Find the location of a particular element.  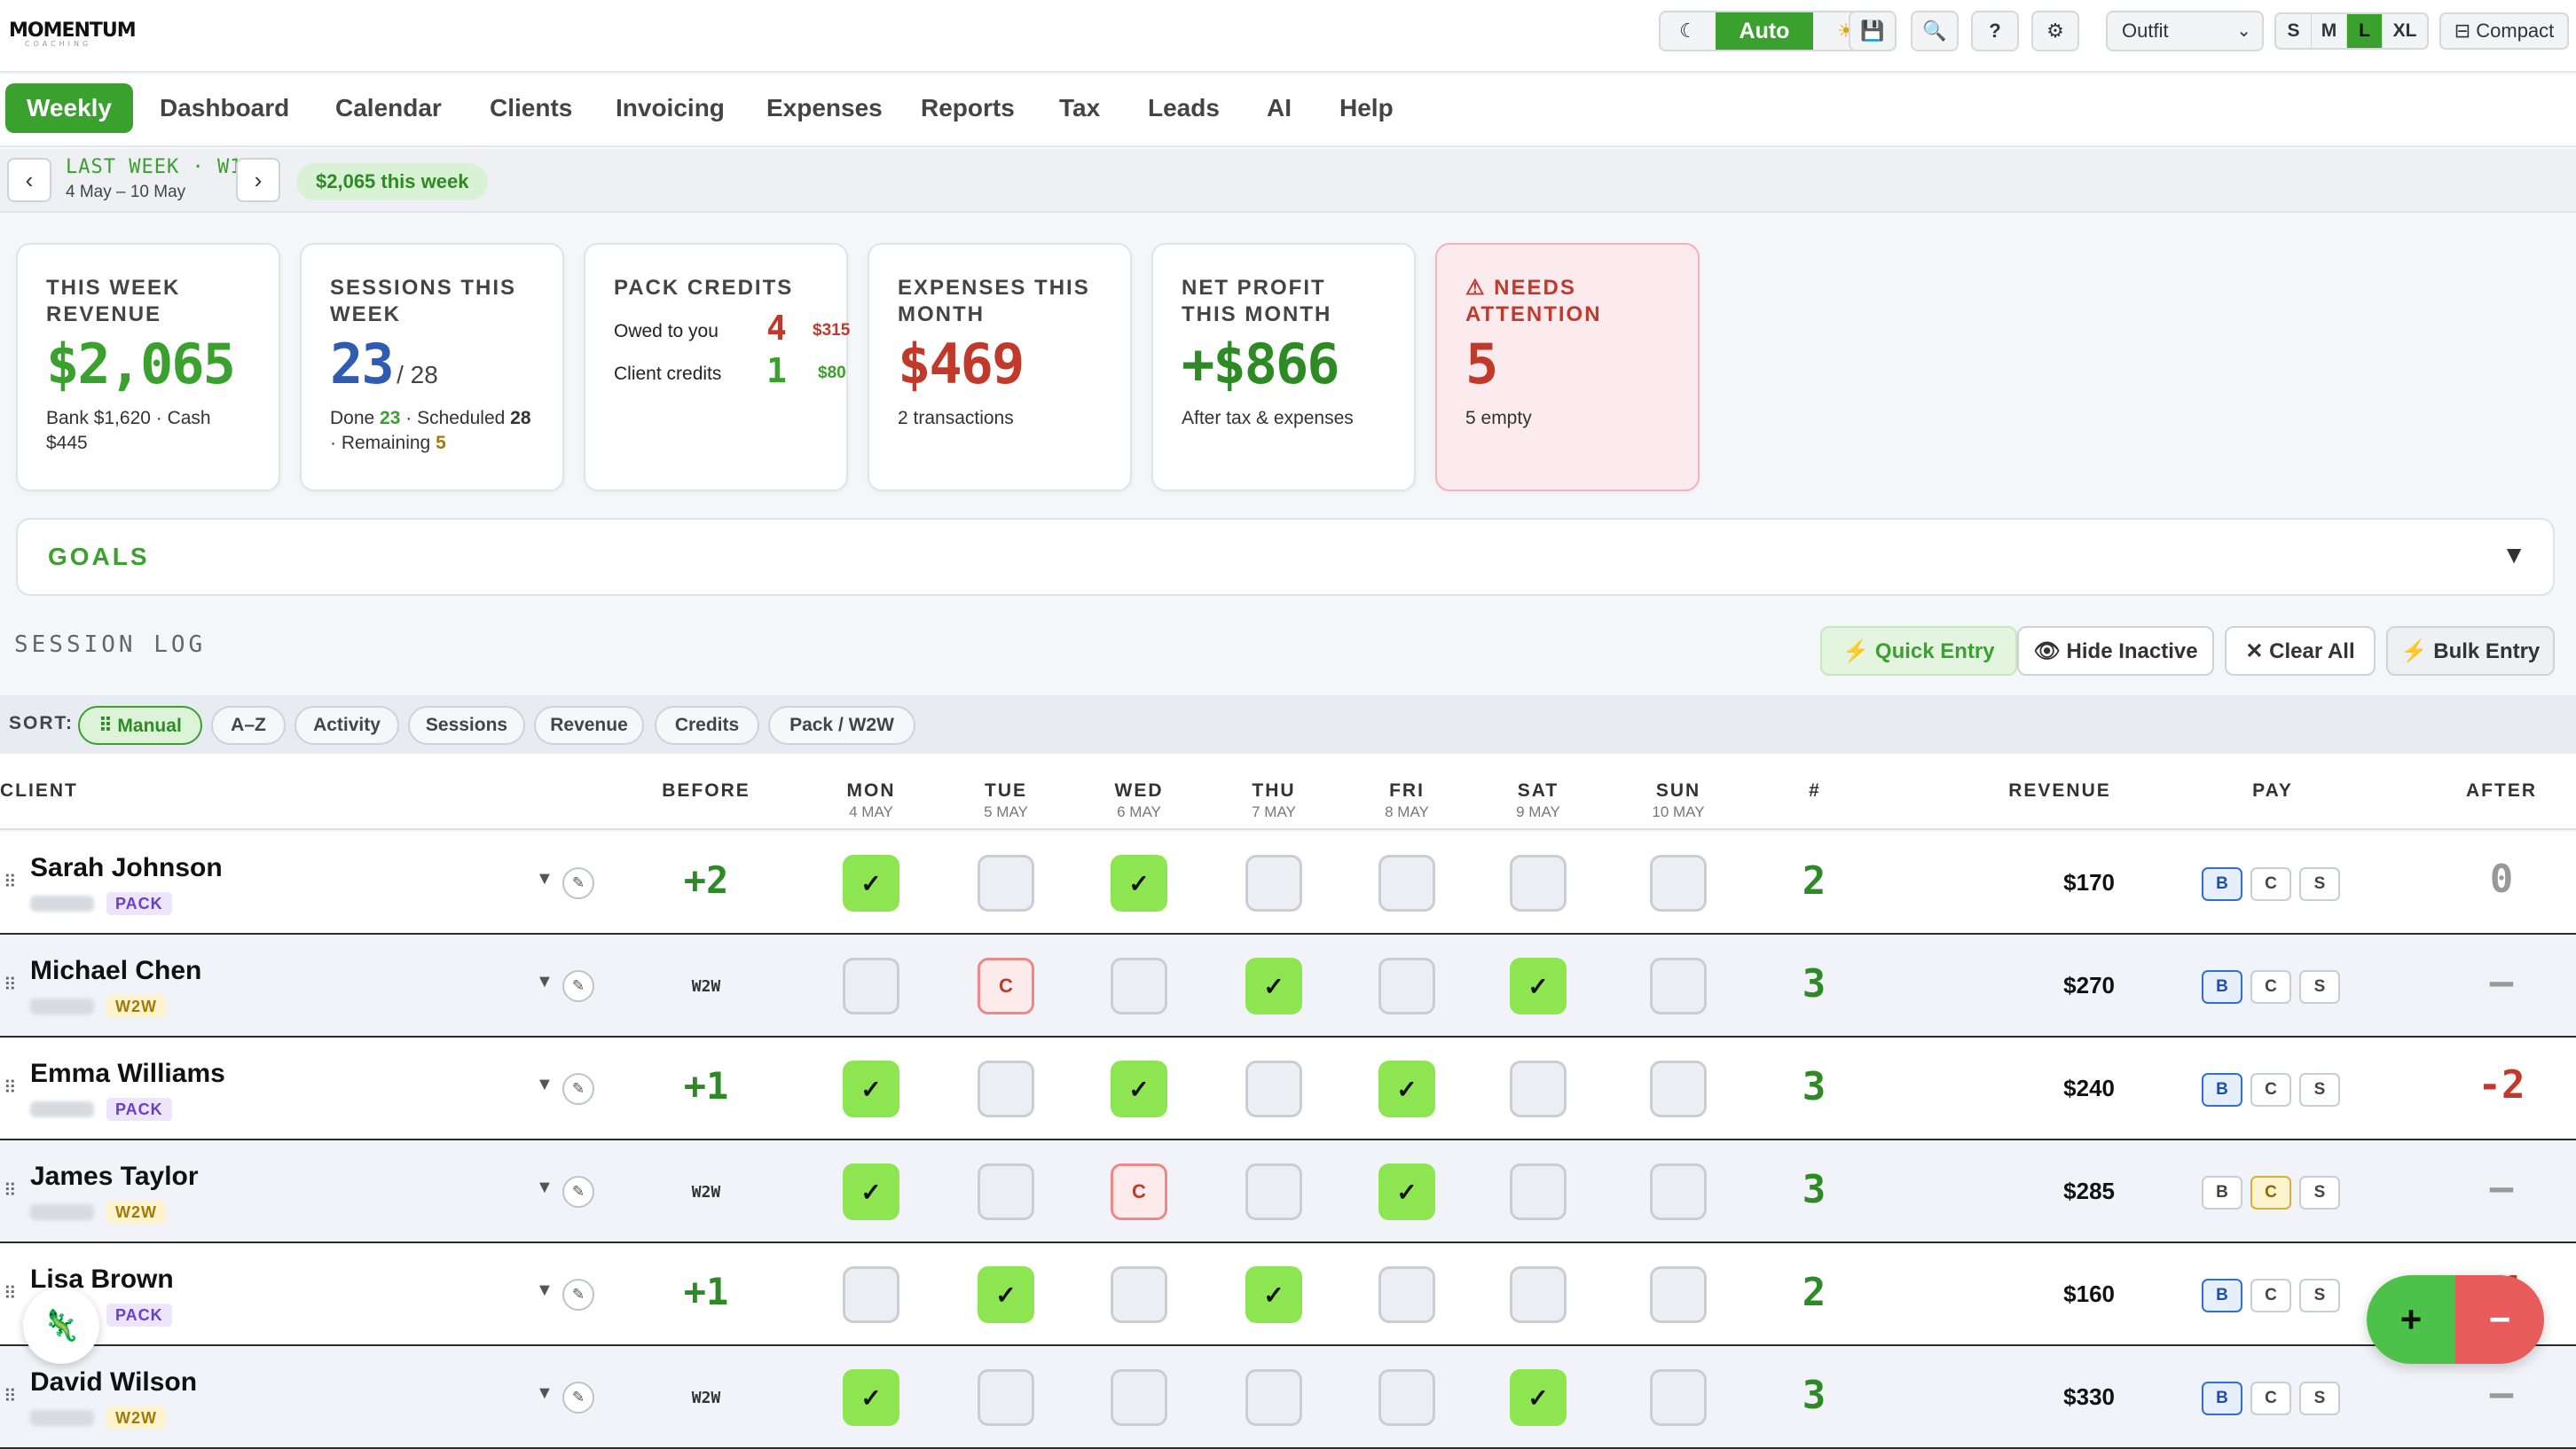

session-fab: + − is located at coordinates (2455, 1319).